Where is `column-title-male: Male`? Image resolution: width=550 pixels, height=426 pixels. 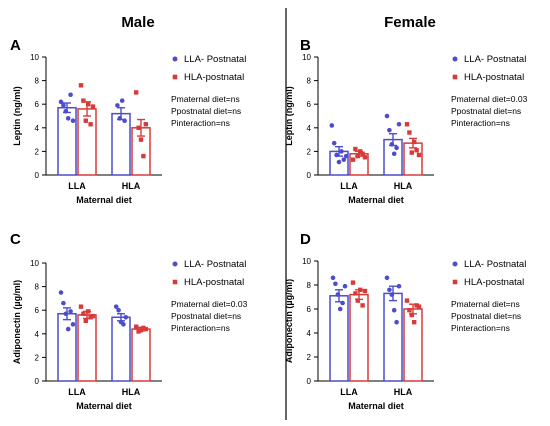
column-title-male: Male is located at coordinates (137, 22).